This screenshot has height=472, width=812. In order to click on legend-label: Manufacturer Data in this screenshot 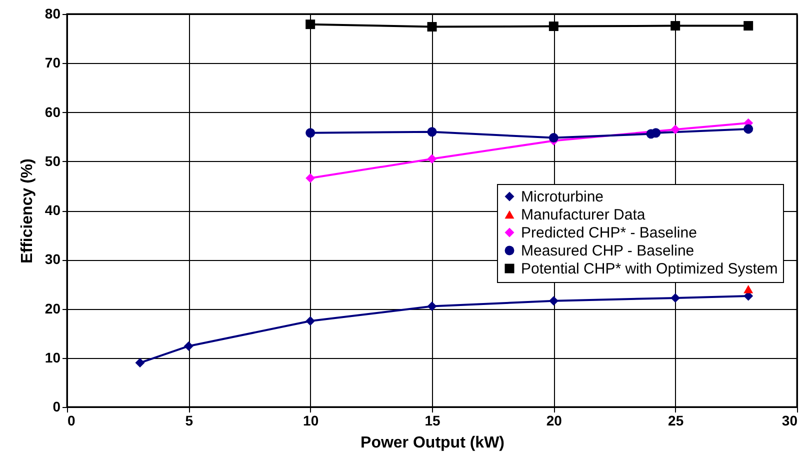, I will do `click(583, 215)`.